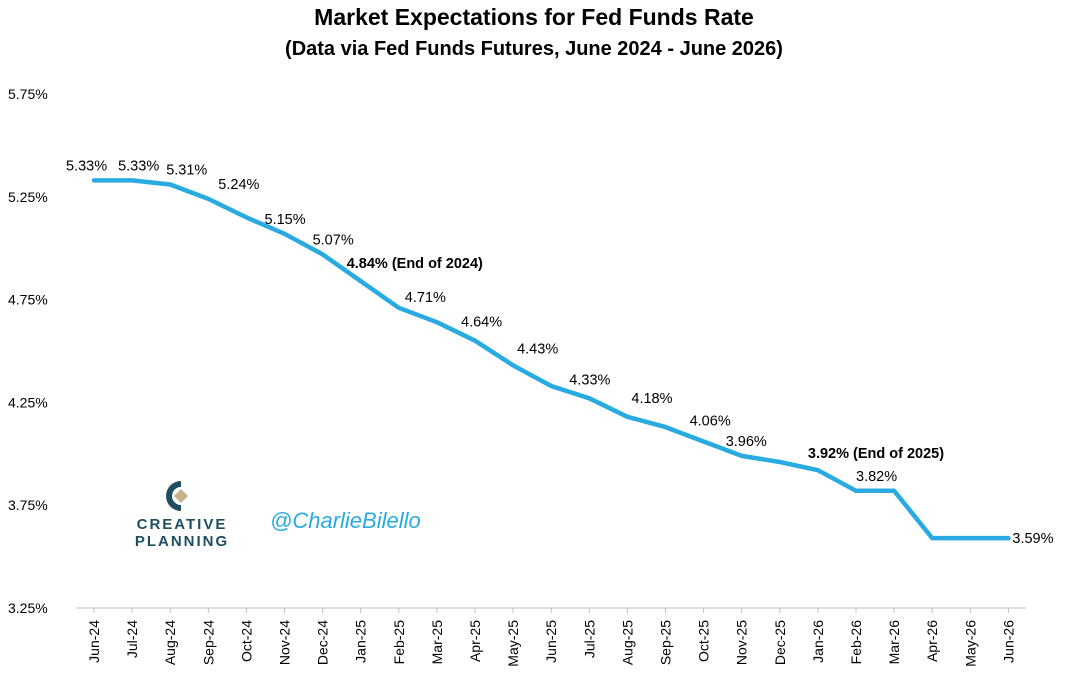  What do you see at coordinates (182, 541) in the screenshot?
I see `logo-text-line2: PLANNING` at bounding box center [182, 541].